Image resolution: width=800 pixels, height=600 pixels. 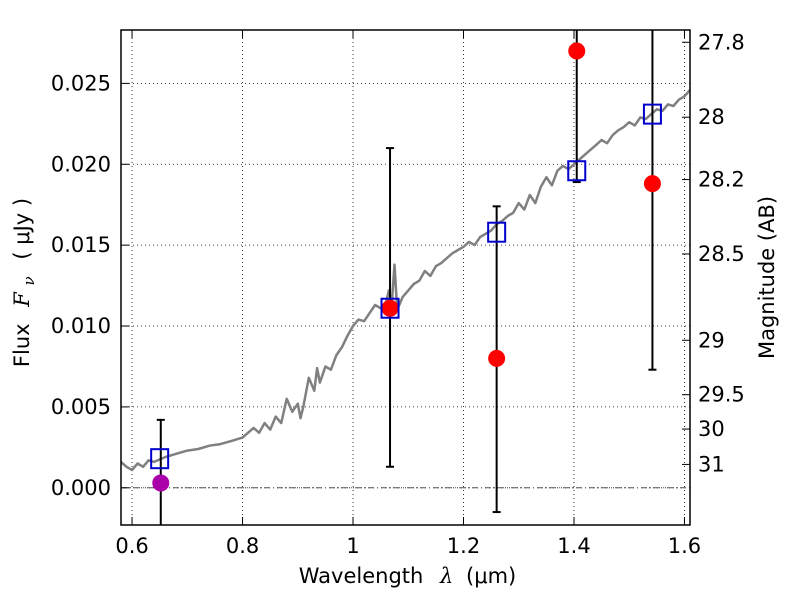 I want to click on x-tick-label: 1.4, so click(x=573, y=546).